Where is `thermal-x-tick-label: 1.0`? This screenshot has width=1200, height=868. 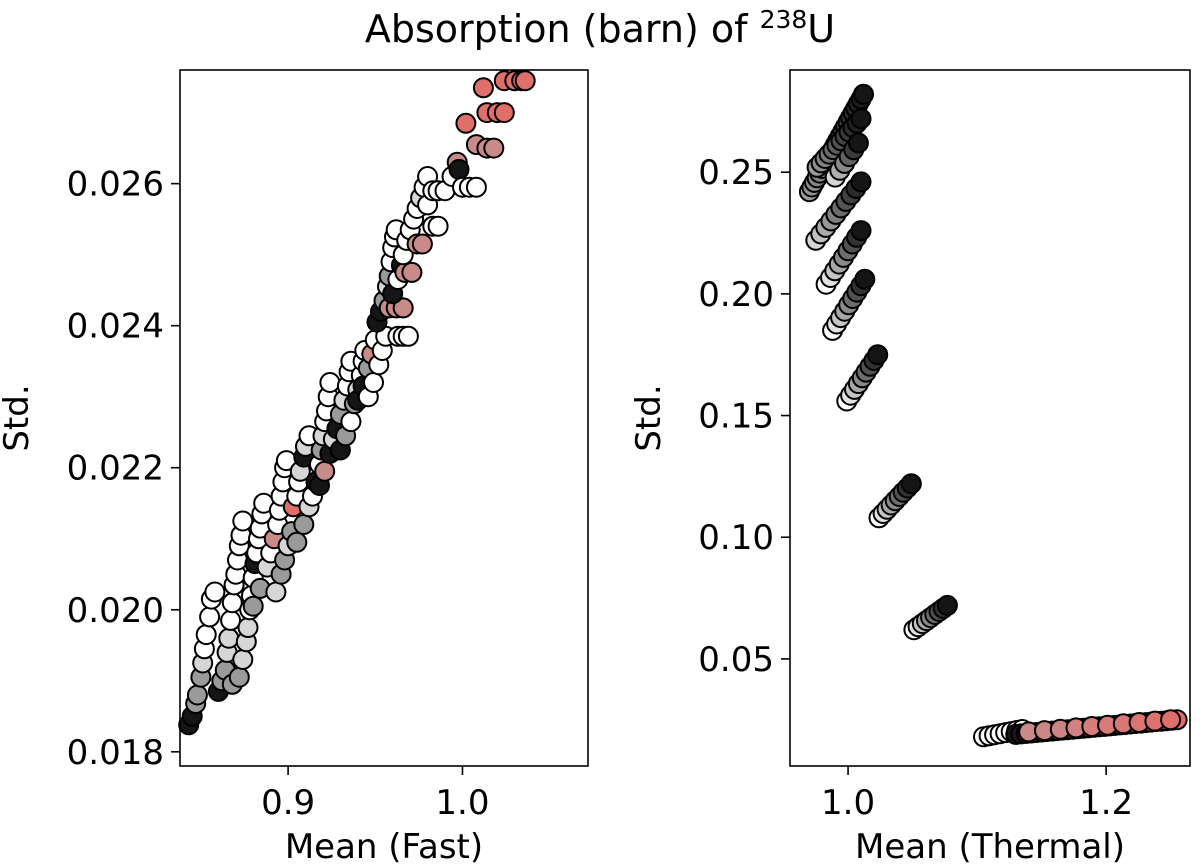 thermal-x-tick-label: 1.0 is located at coordinates (848, 803).